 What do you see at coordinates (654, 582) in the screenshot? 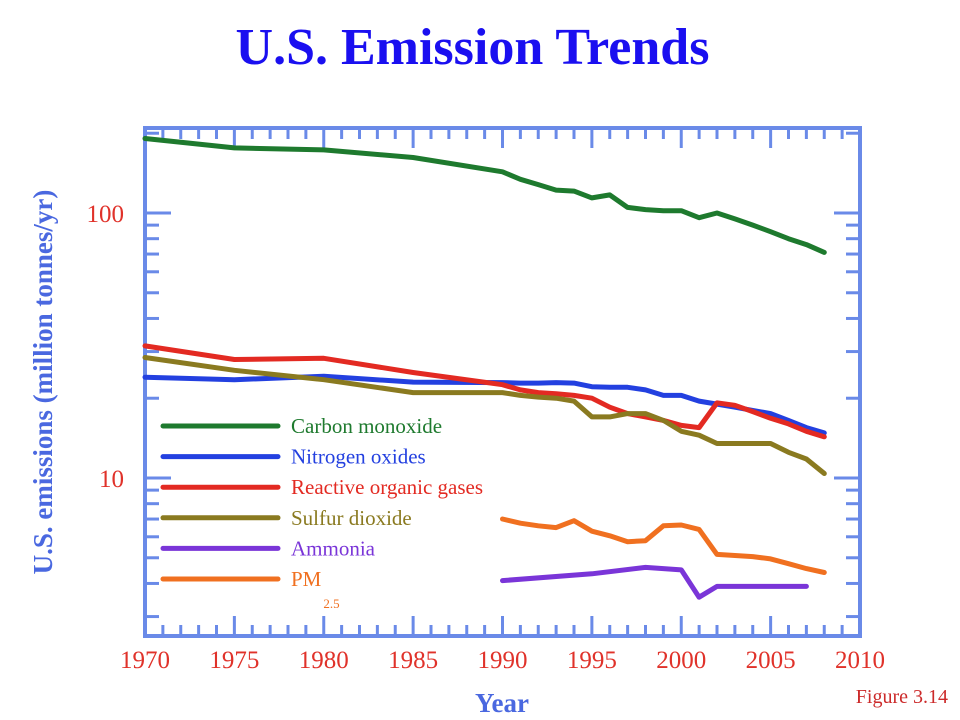
I see `series-line-ammonia` at bounding box center [654, 582].